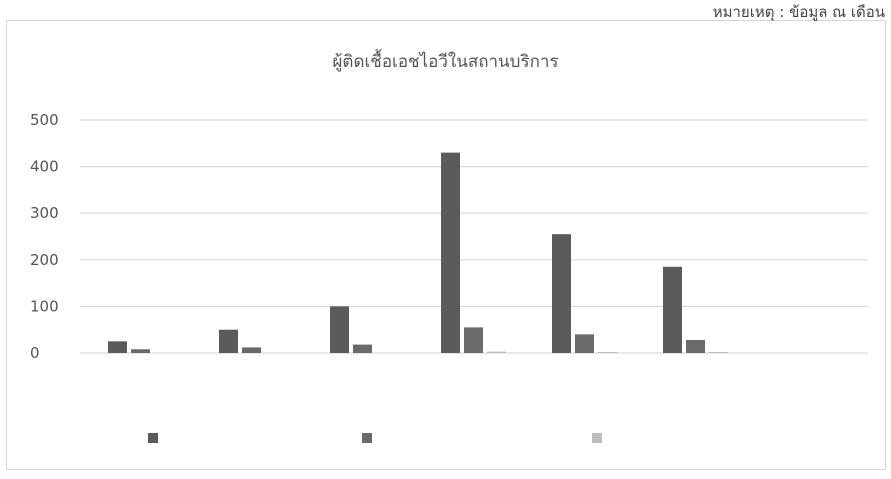  What do you see at coordinates (44, 306) in the screenshot?
I see `y-tick-label: 100` at bounding box center [44, 306].